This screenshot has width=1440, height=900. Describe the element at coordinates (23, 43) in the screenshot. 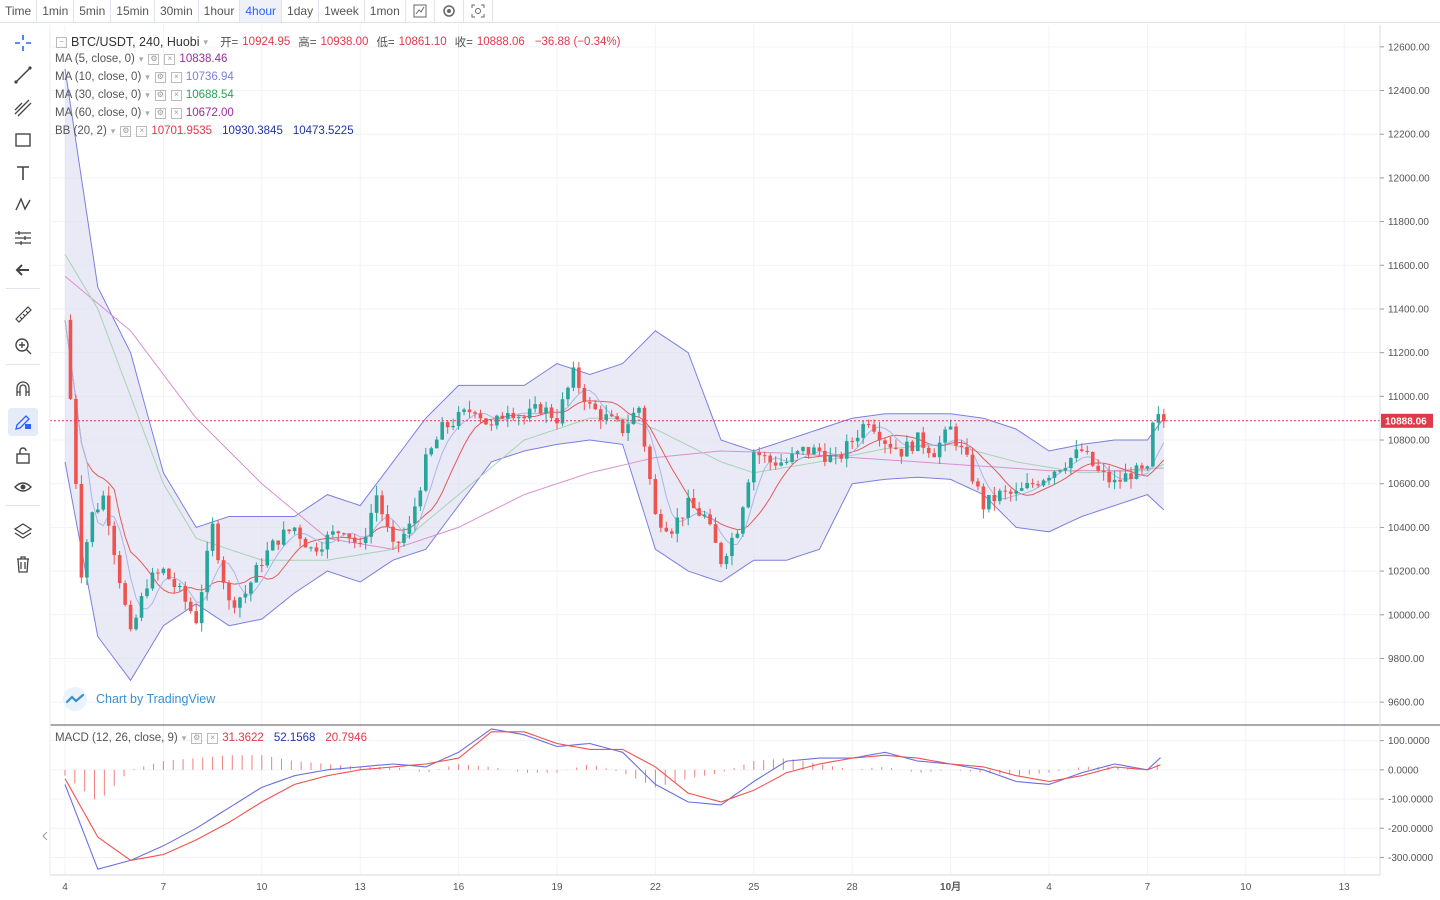

I see `crosshair-icon` at that location.